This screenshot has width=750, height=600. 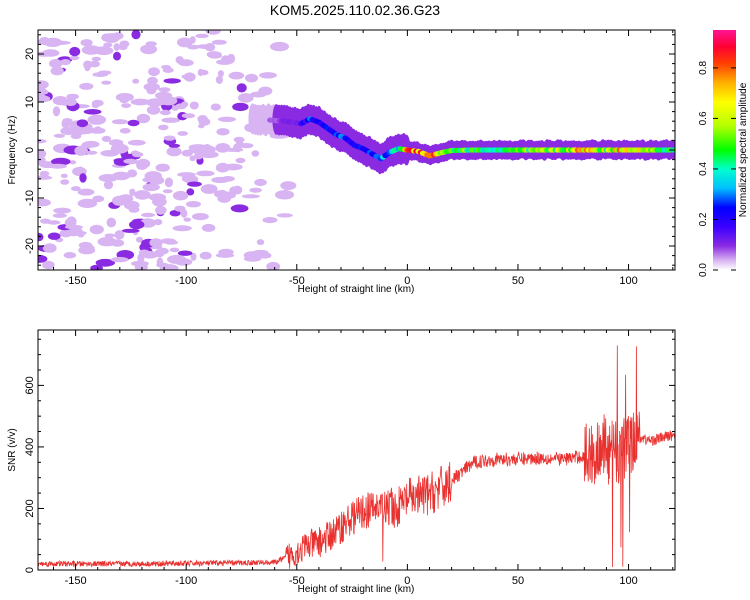 I want to click on x-tick-label: 50, so click(x=518, y=581).